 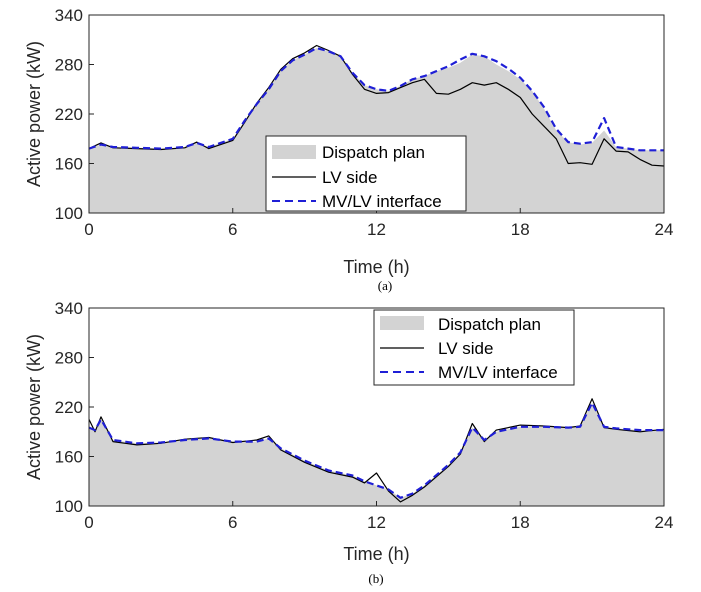 What do you see at coordinates (232, 522) in the screenshot?
I see `x-tick-label-b: 6` at bounding box center [232, 522].